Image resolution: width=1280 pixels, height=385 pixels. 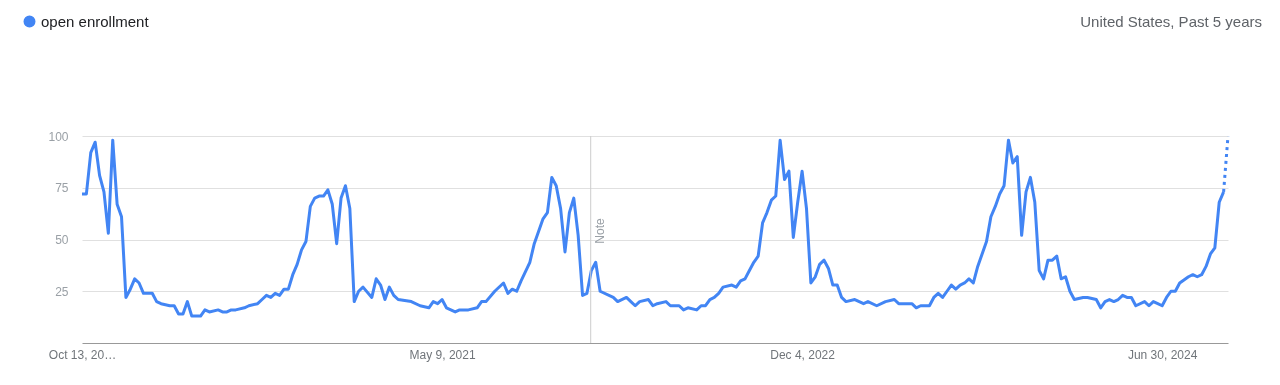 What do you see at coordinates (599, 231) in the screenshot?
I see `ref-line-label: Note` at bounding box center [599, 231].